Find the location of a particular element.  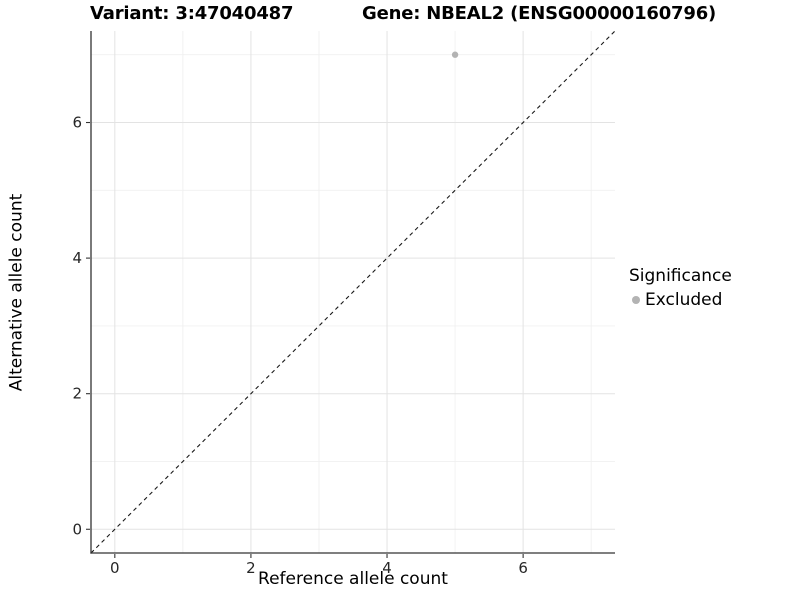

y-tick-label: 0 is located at coordinates (77, 529).